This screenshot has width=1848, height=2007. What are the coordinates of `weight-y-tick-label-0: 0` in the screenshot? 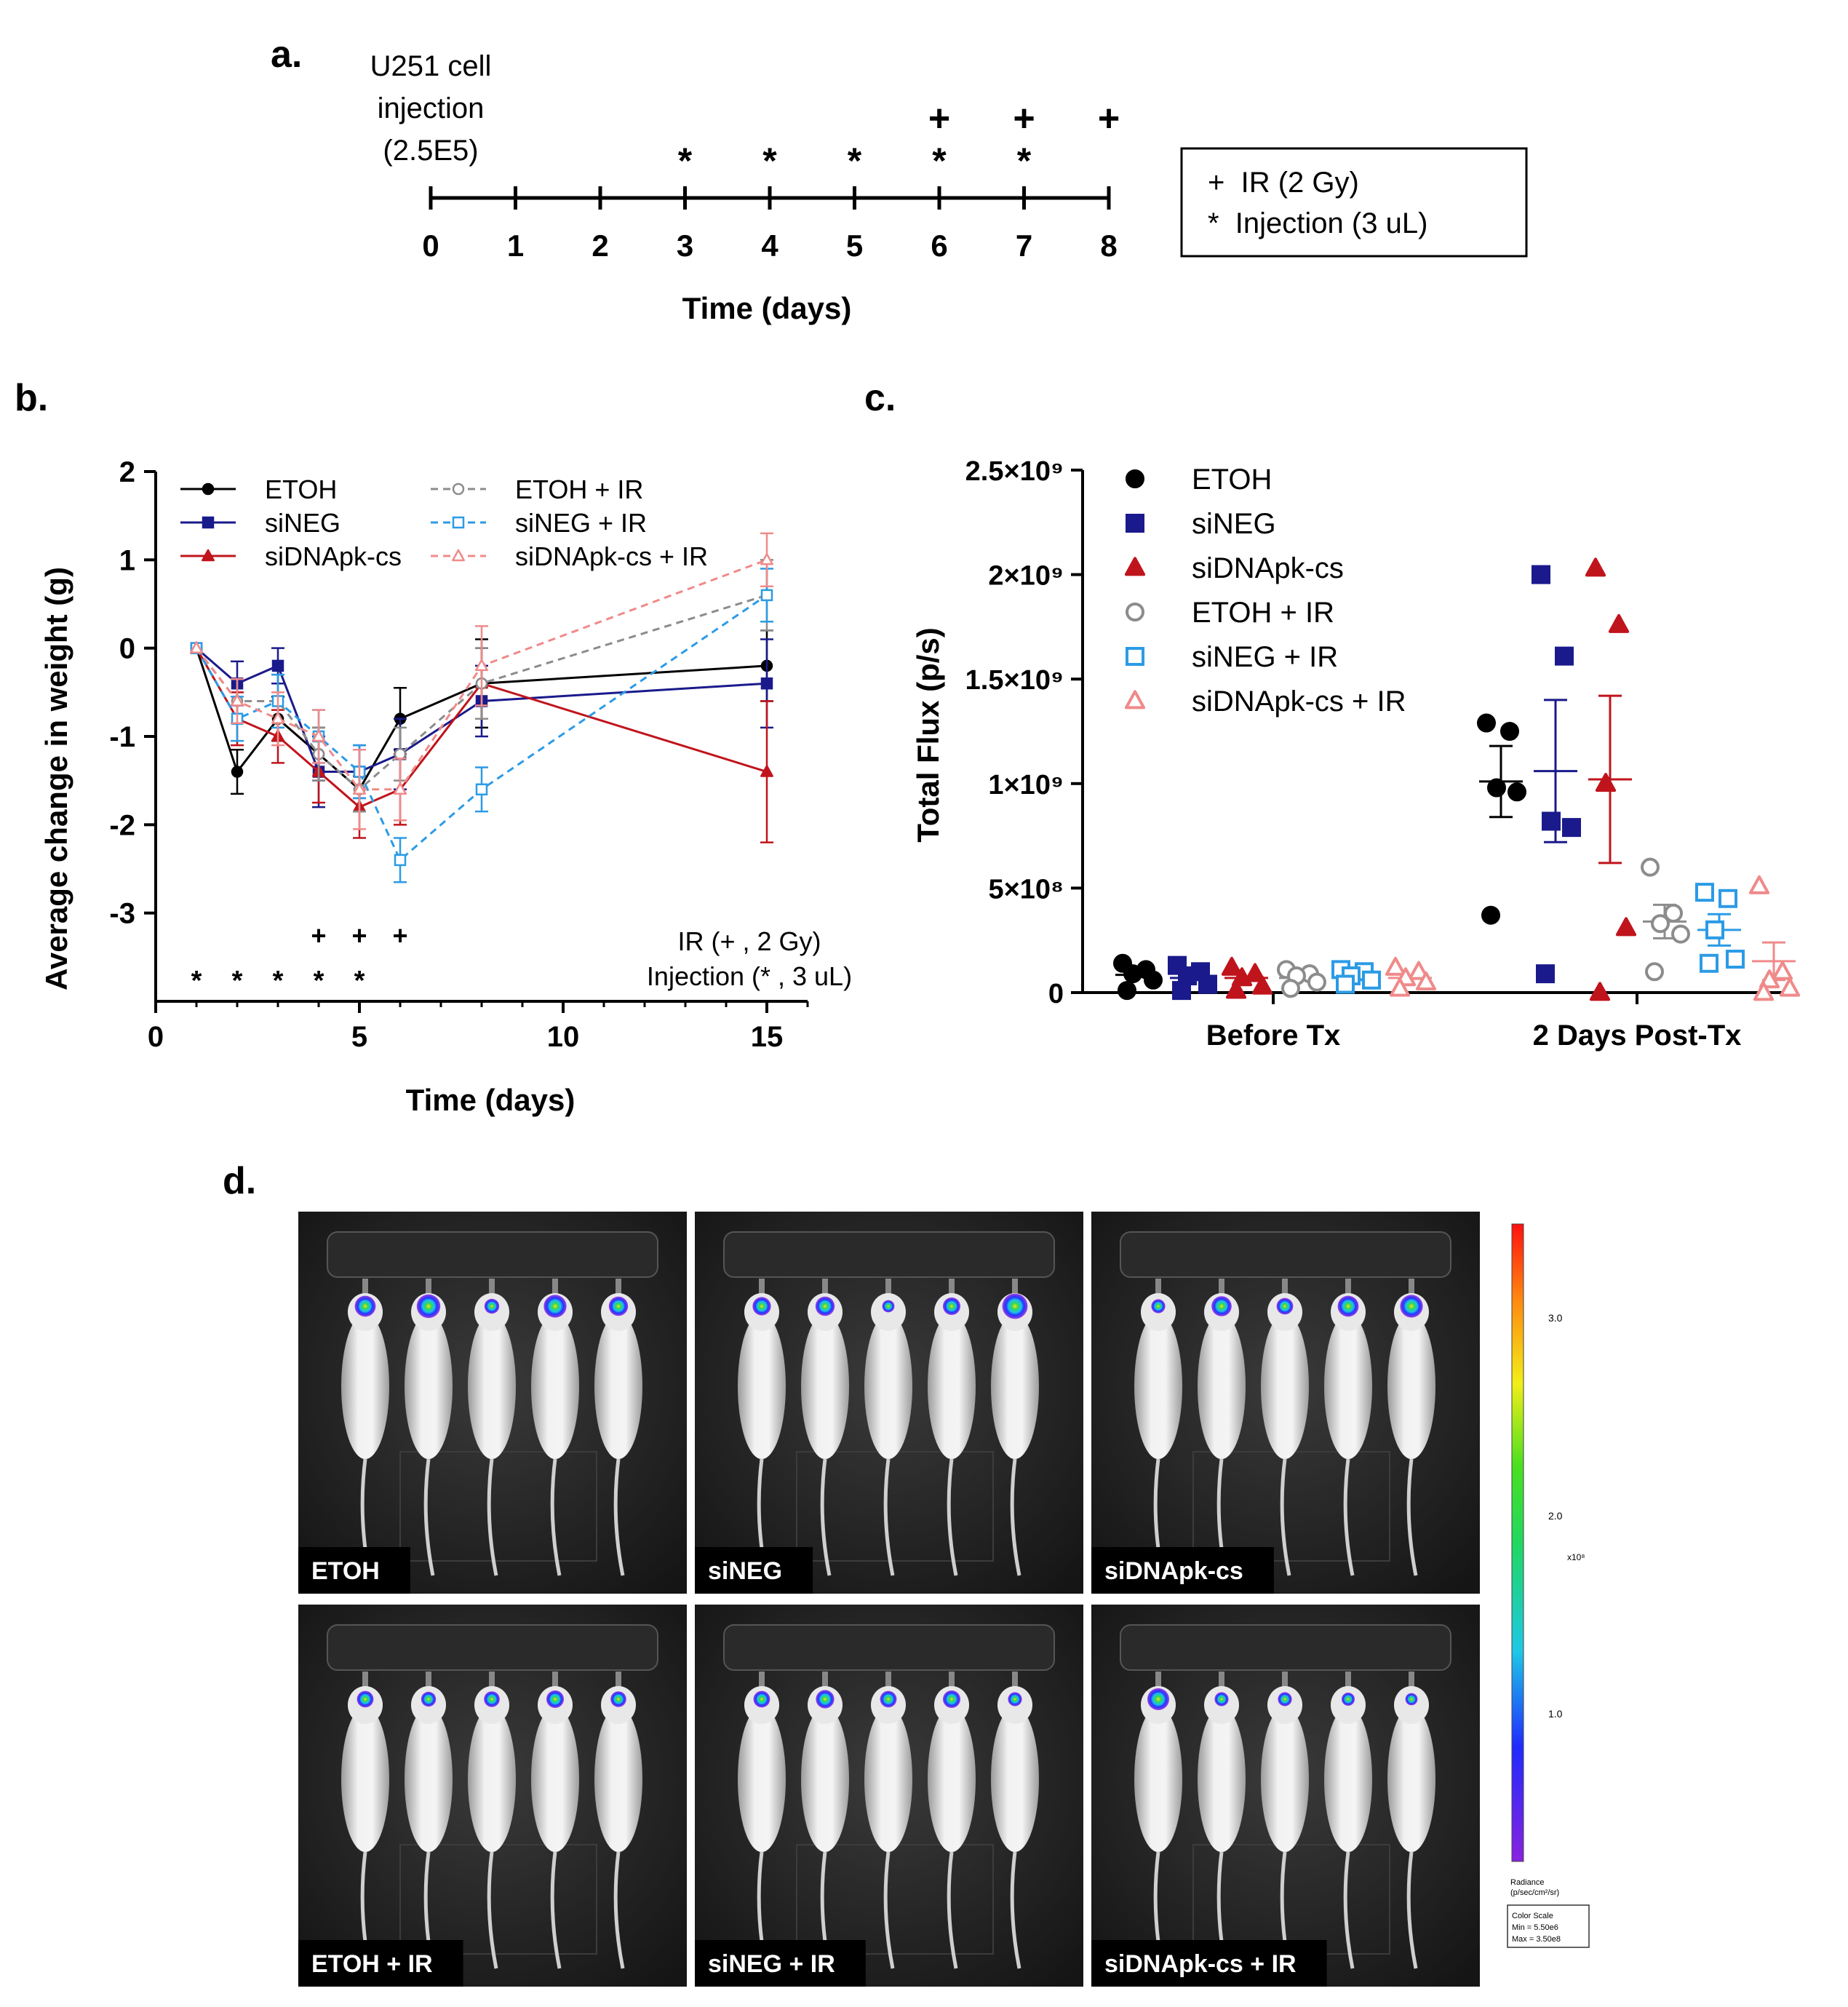 It's located at (127, 649).